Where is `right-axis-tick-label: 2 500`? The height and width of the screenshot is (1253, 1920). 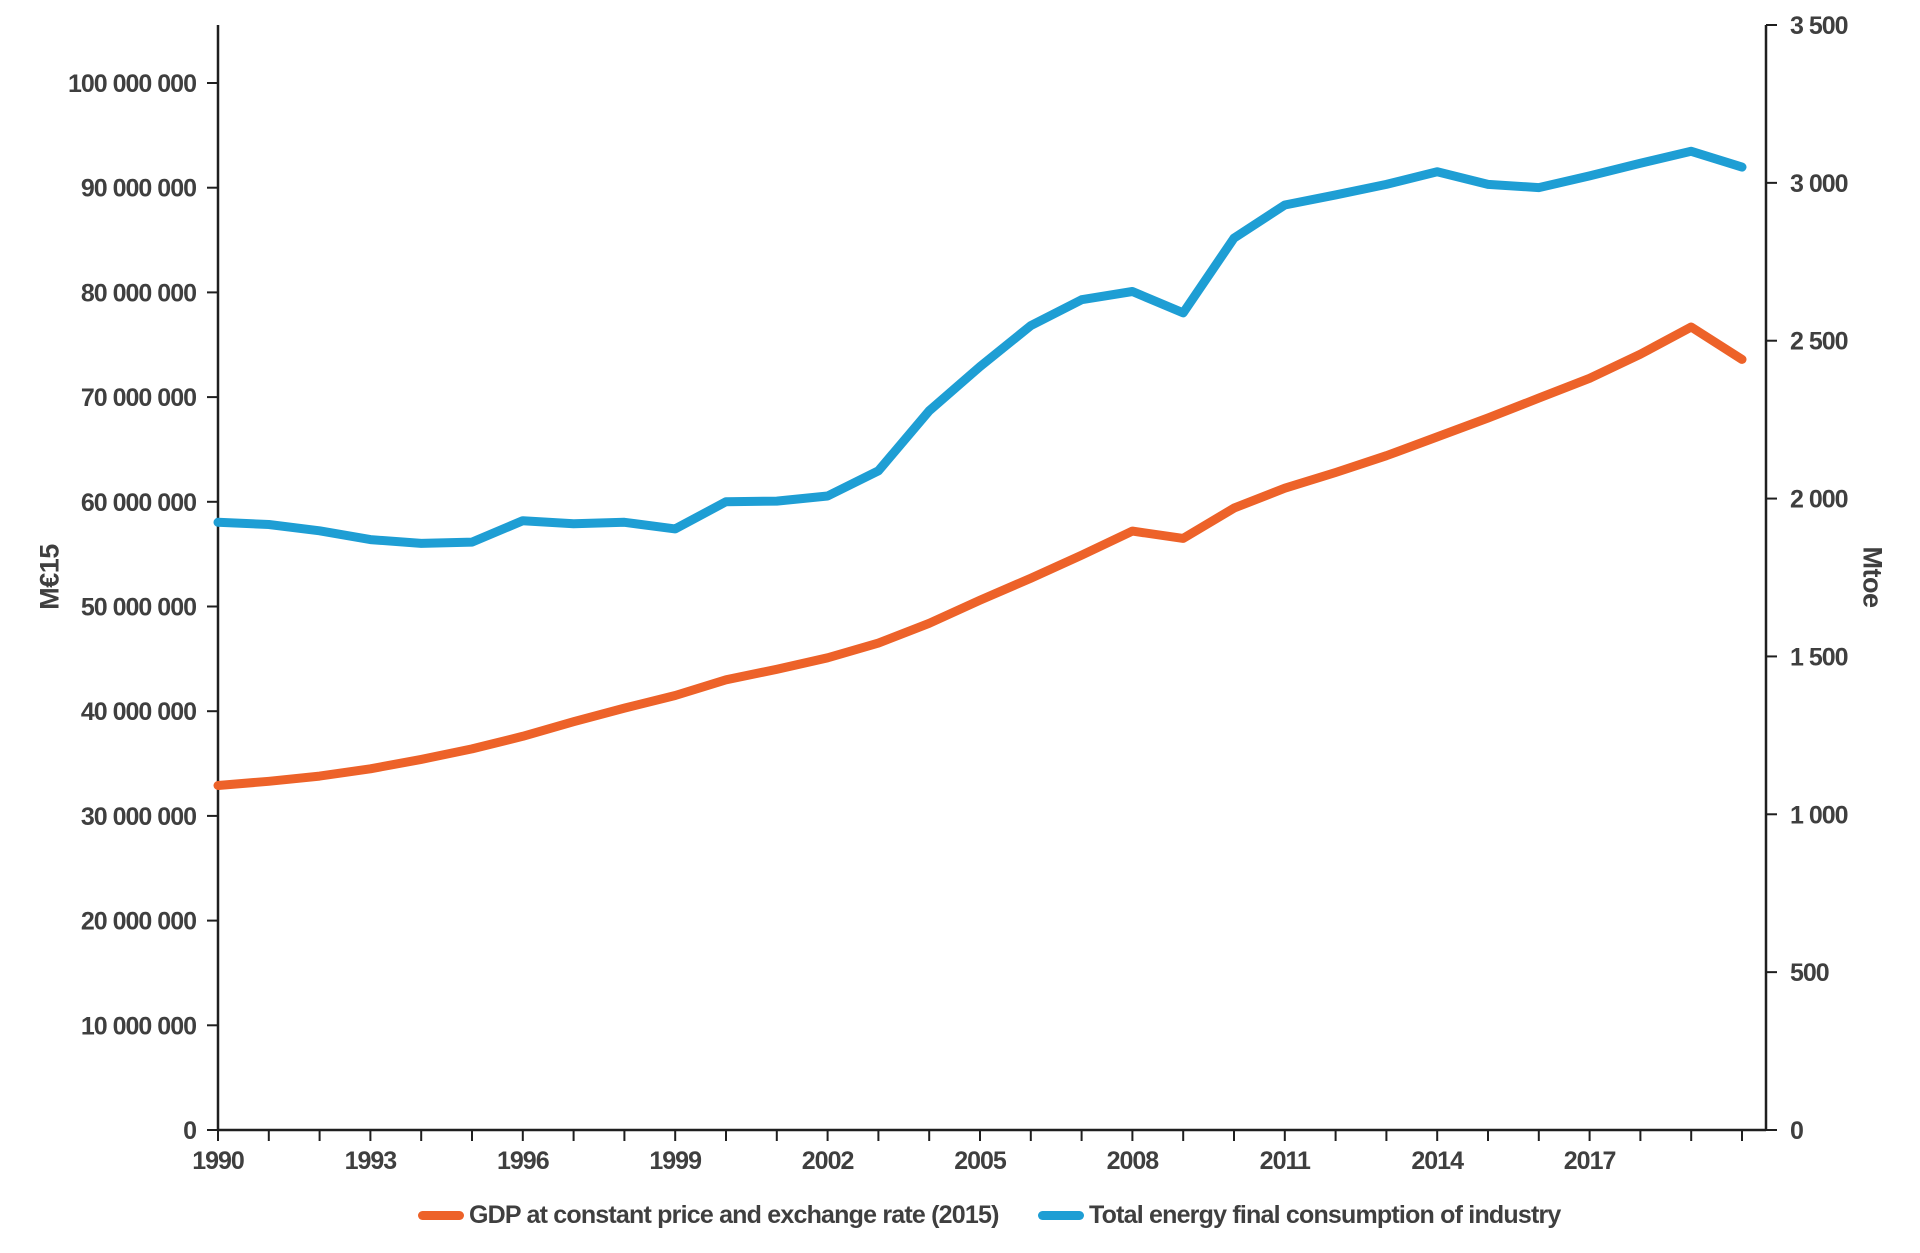
right-axis-tick-label: 2 500 is located at coordinates (1819, 342).